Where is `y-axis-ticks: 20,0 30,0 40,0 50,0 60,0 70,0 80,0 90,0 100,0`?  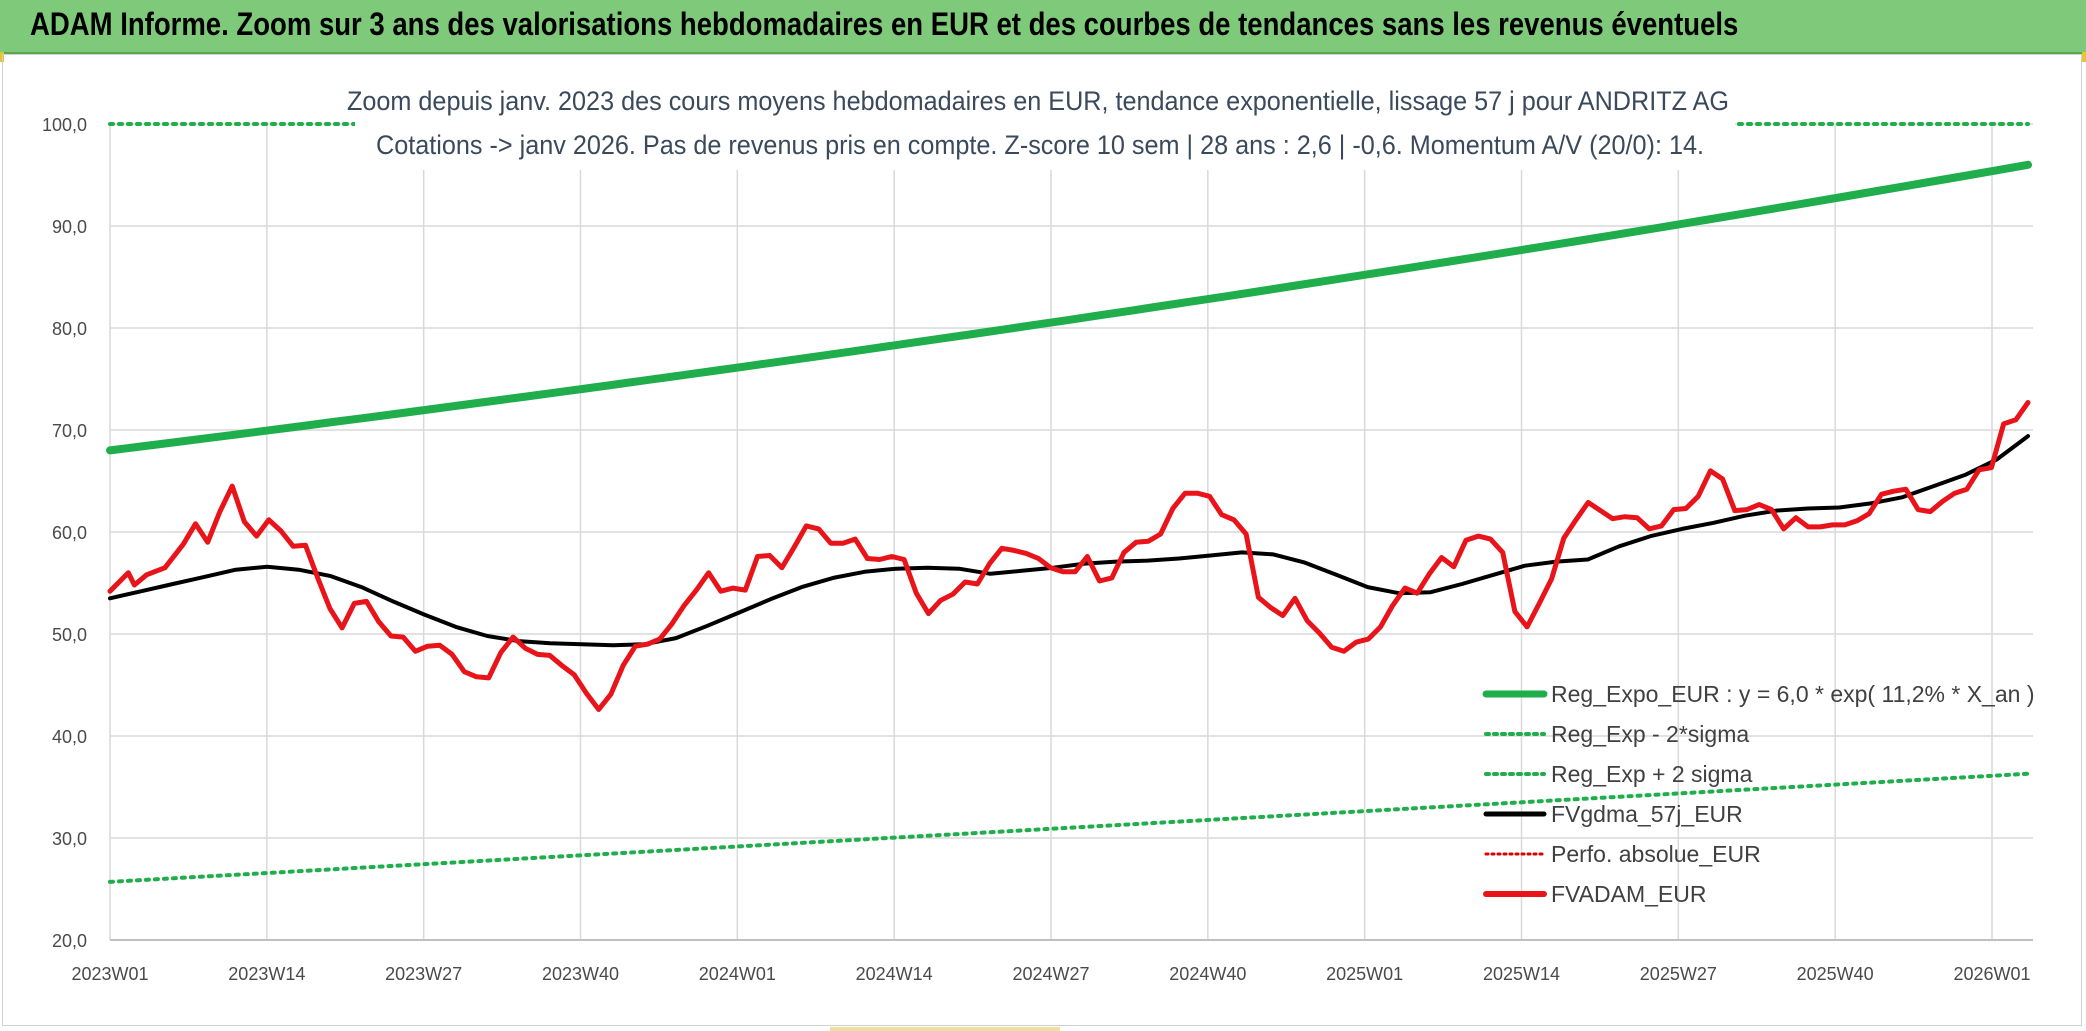
y-axis-ticks: 20,0 30,0 40,0 50,0 60,0 70,0 80,0 90,0 100,0 is located at coordinates (64, 533).